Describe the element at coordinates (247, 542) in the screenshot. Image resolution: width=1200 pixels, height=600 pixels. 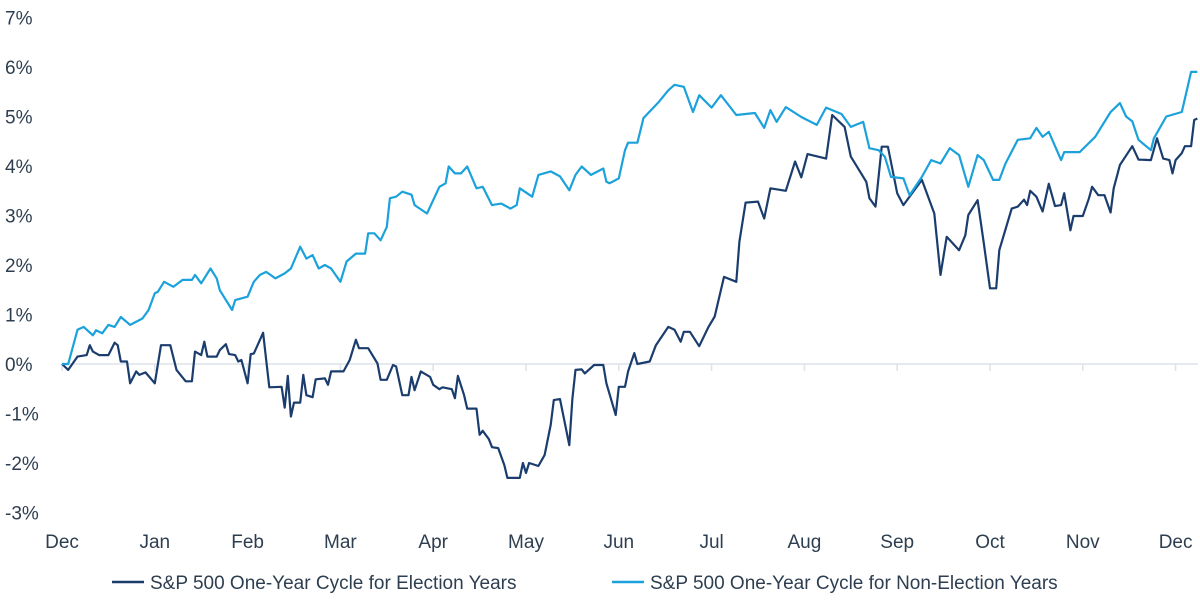
I see `x-tick-label: Feb` at that location.